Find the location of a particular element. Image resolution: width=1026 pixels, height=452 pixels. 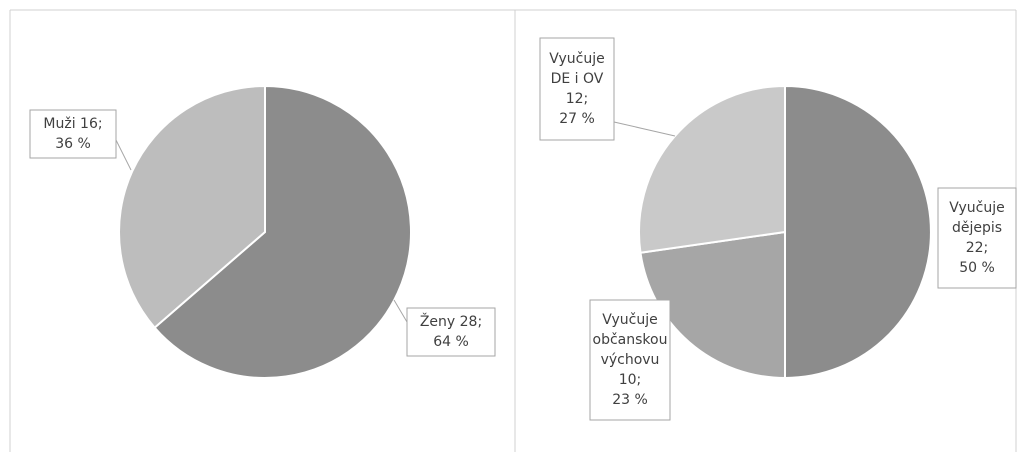

data-label: 27 % is located at coordinates (577, 119).